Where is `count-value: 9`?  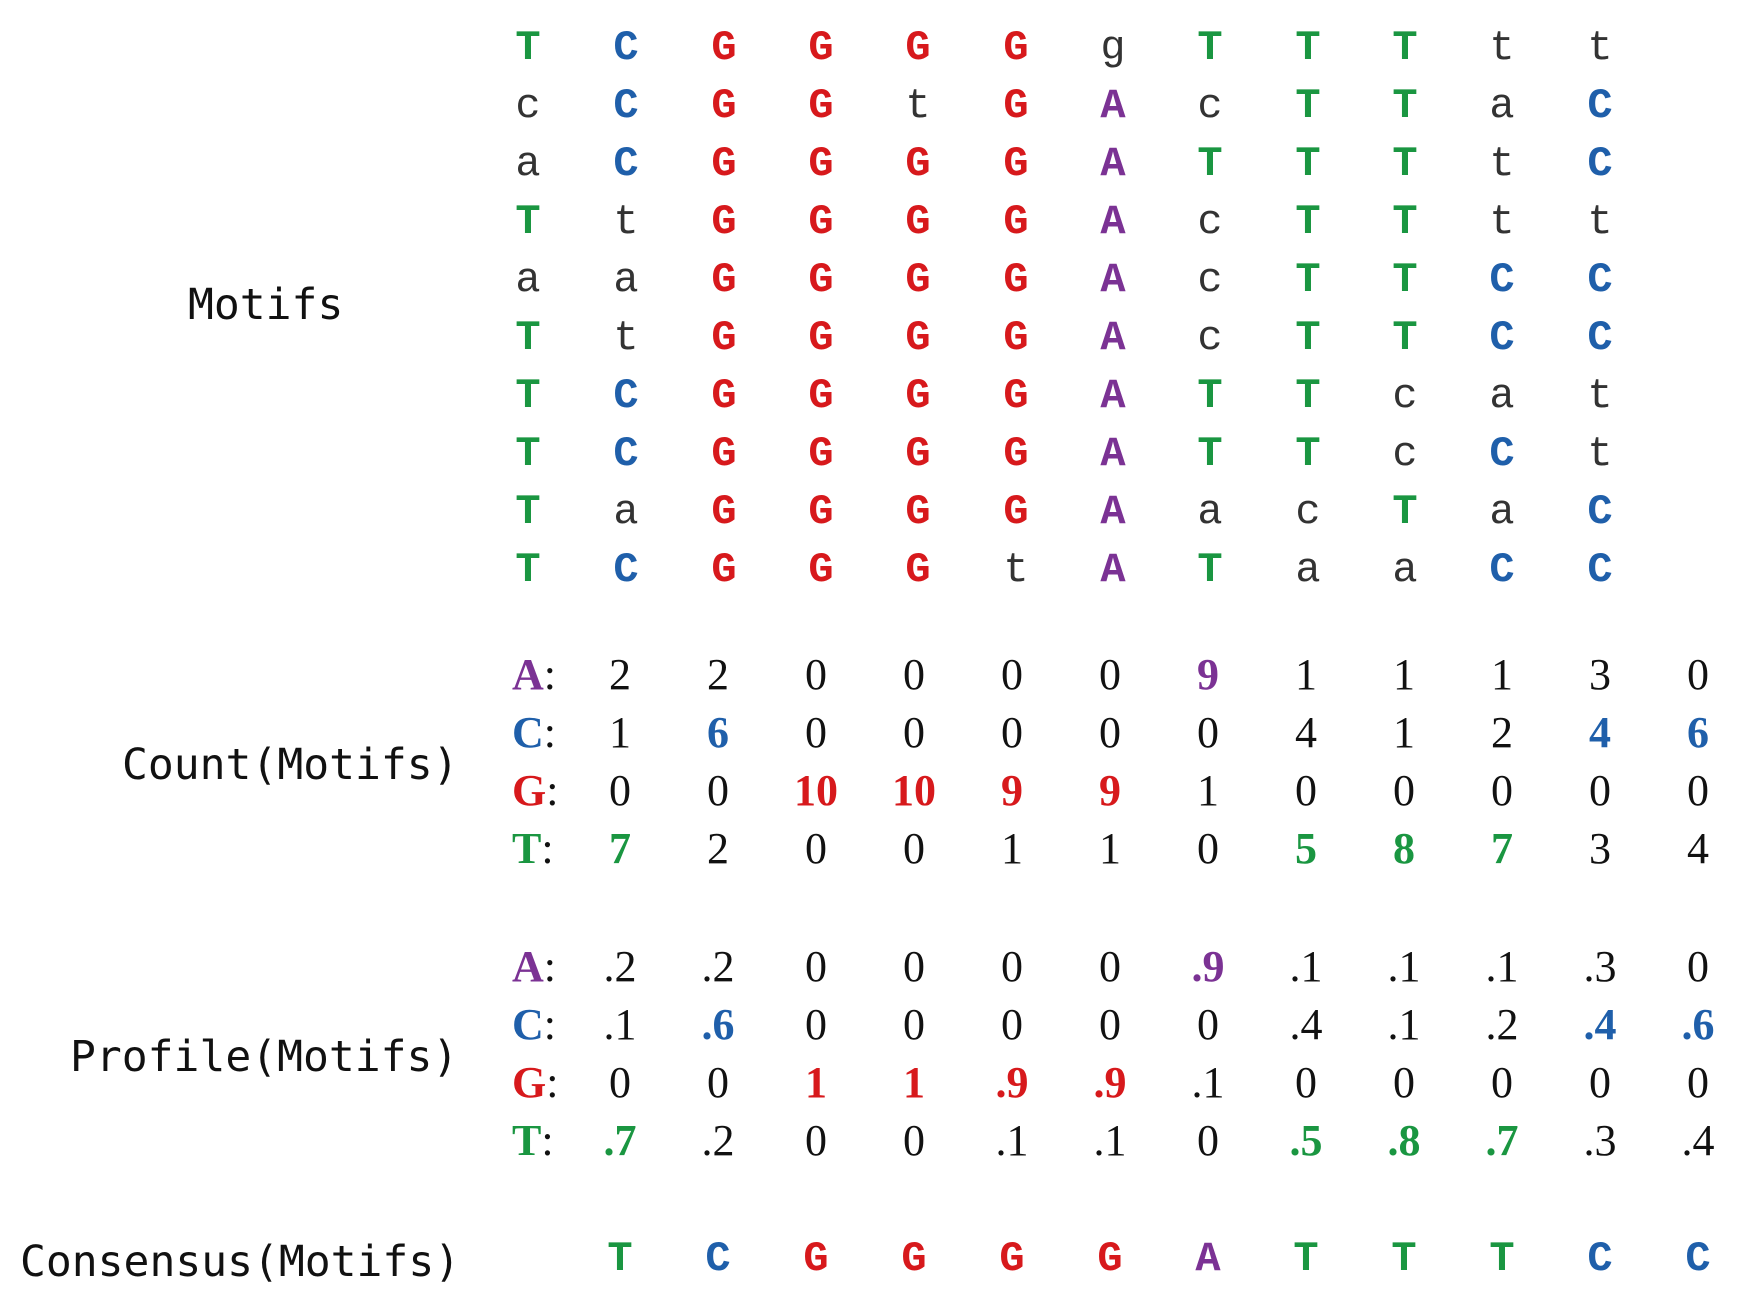 count-value: 9 is located at coordinates (1110, 790).